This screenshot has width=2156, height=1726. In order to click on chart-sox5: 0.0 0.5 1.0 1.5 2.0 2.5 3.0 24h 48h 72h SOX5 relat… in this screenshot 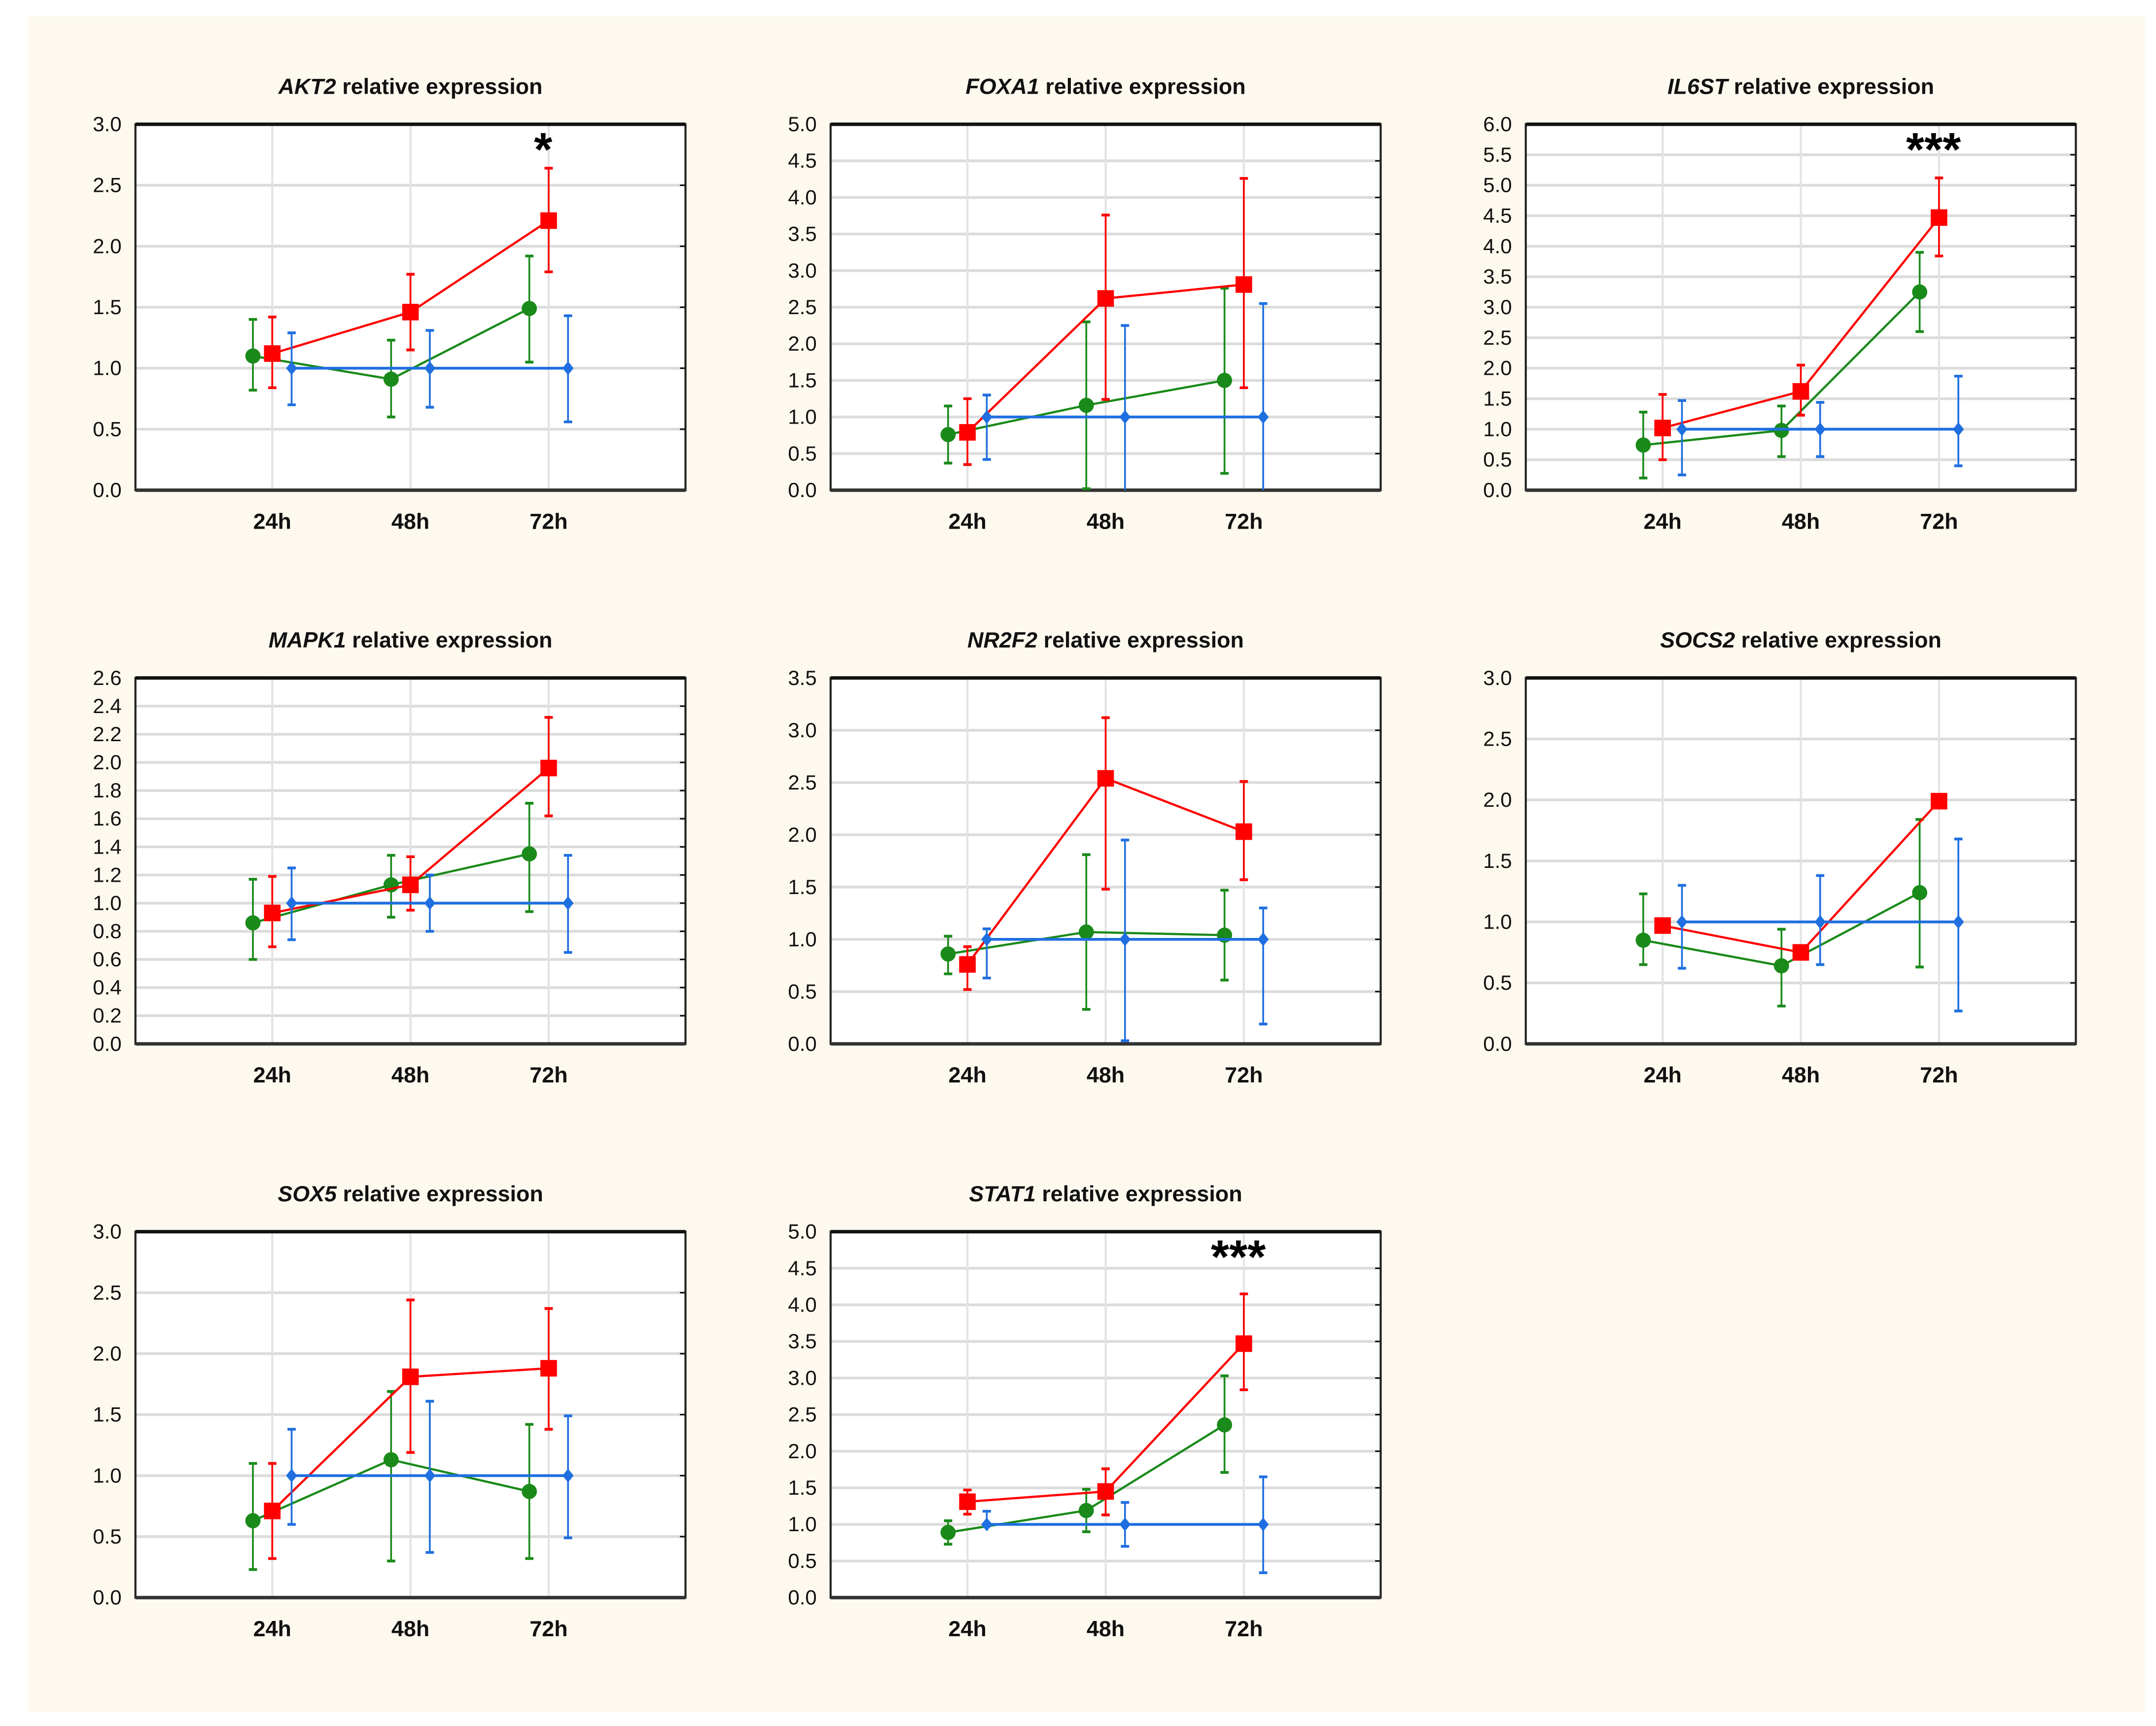, I will do `click(390, 1411)`.